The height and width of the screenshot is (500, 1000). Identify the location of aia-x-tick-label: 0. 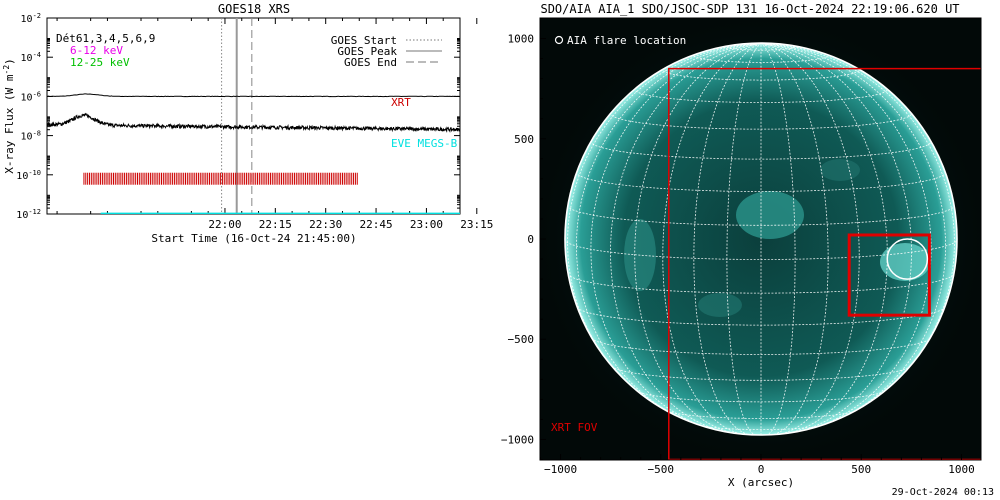
(761, 469).